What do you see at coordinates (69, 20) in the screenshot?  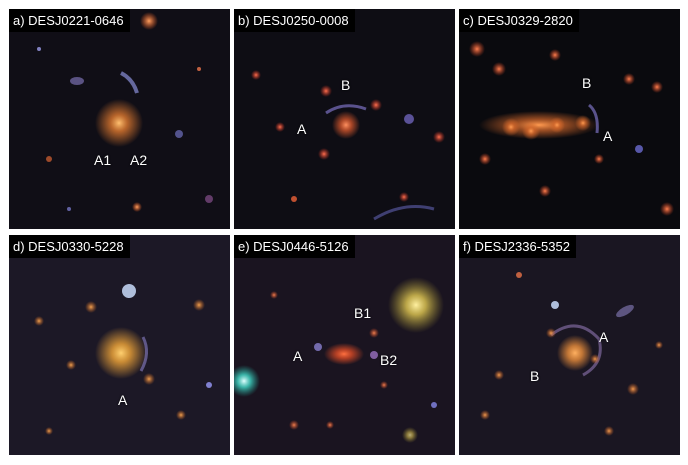 I see `panel-a-title: a) DESJ0221-0646` at bounding box center [69, 20].